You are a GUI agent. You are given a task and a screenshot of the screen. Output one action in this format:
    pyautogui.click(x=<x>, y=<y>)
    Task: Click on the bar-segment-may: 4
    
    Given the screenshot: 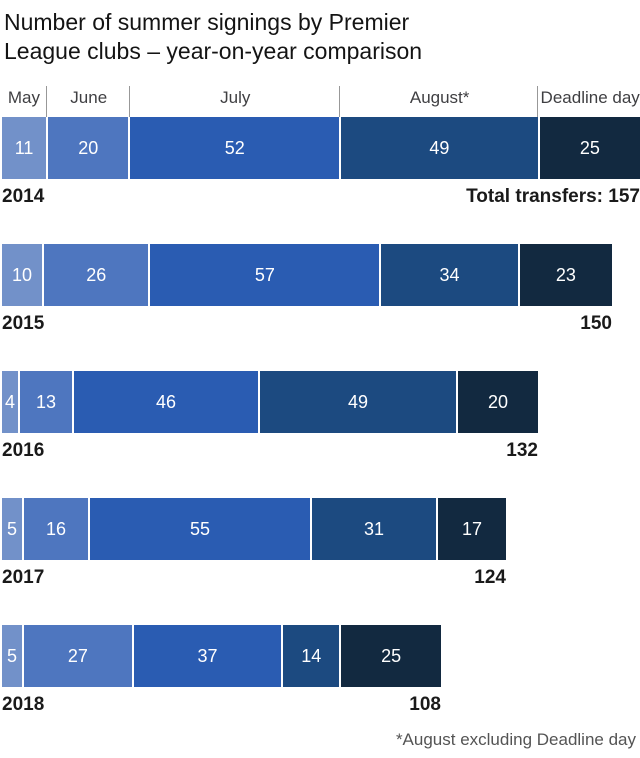 What is the action you would take?
    pyautogui.click(x=10, y=402)
    